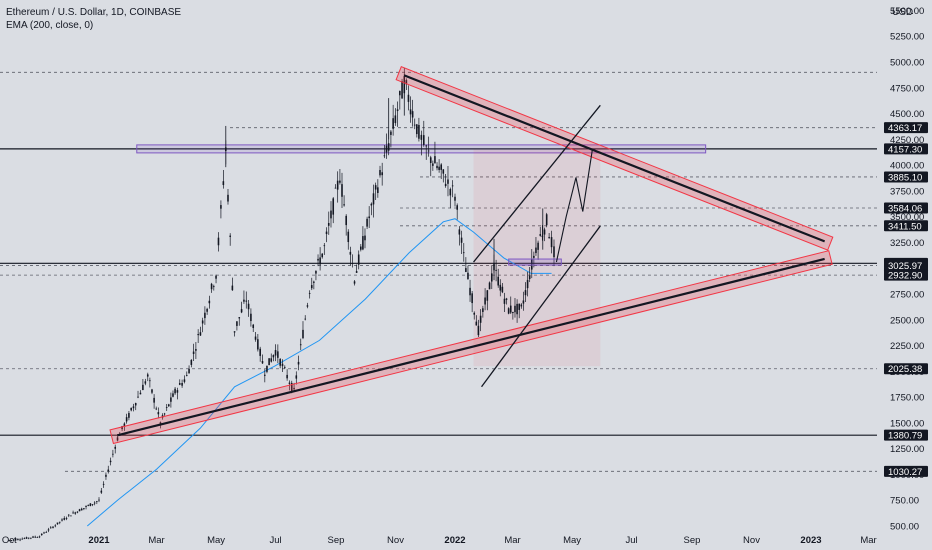 This screenshot has height=550, width=932. What do you see at coordinates (907, 449) in the screenshot?
I see `y-tick-label: 1250.00` at bounding box center [907, 449].